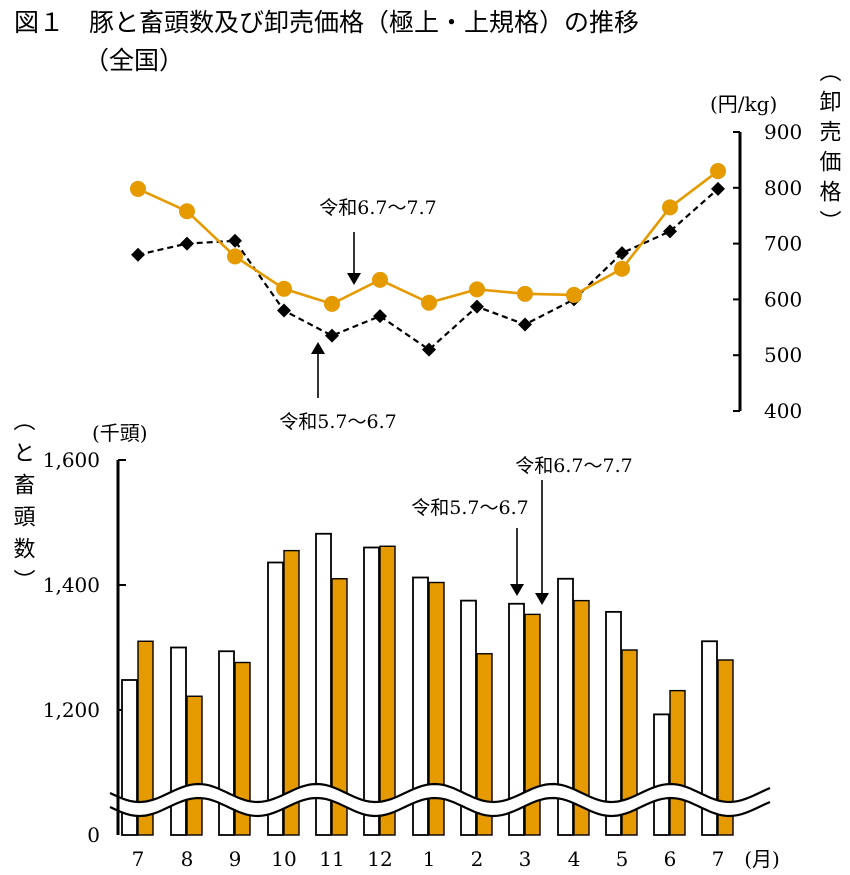 Image resolution: width=850 pixels, height=875 pixels. What do you see at coordinates (783, 132) in the screenshot?
I see `price-y-tick-label: 900` at bounding box center [783, 132].